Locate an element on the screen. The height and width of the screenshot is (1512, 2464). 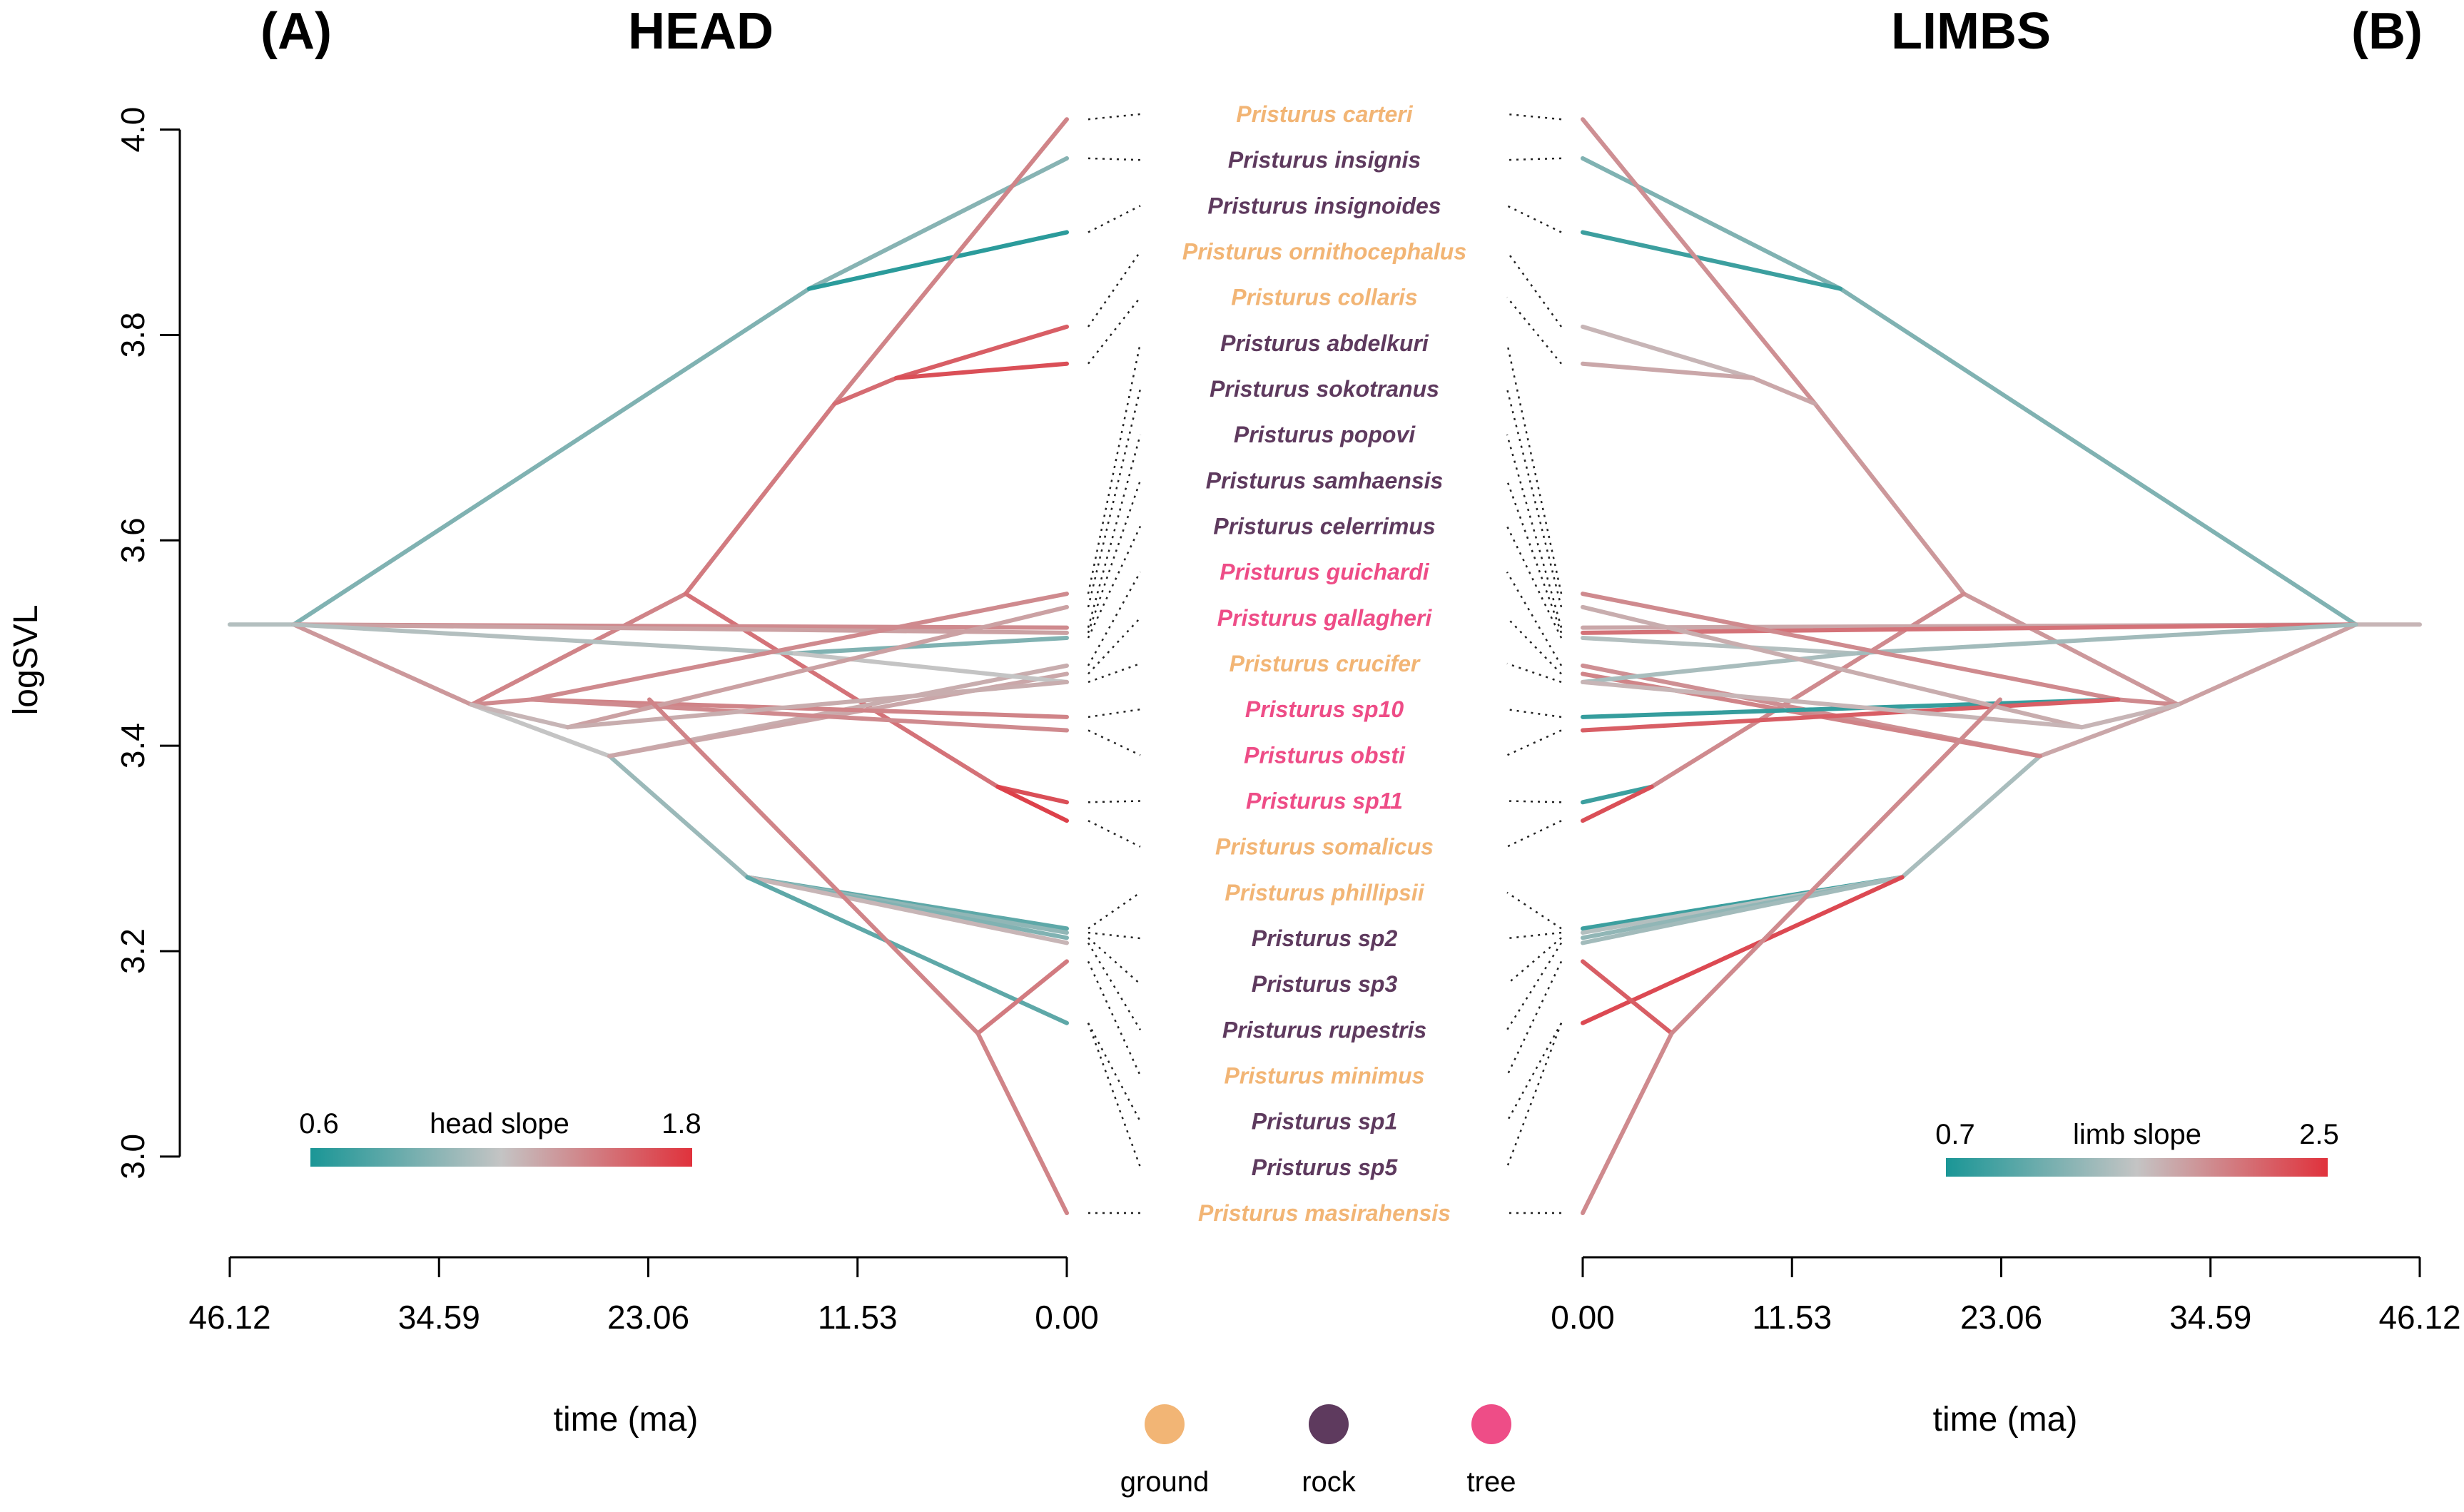
head-slope-title: head slope is located at coordinates (499, 1124).